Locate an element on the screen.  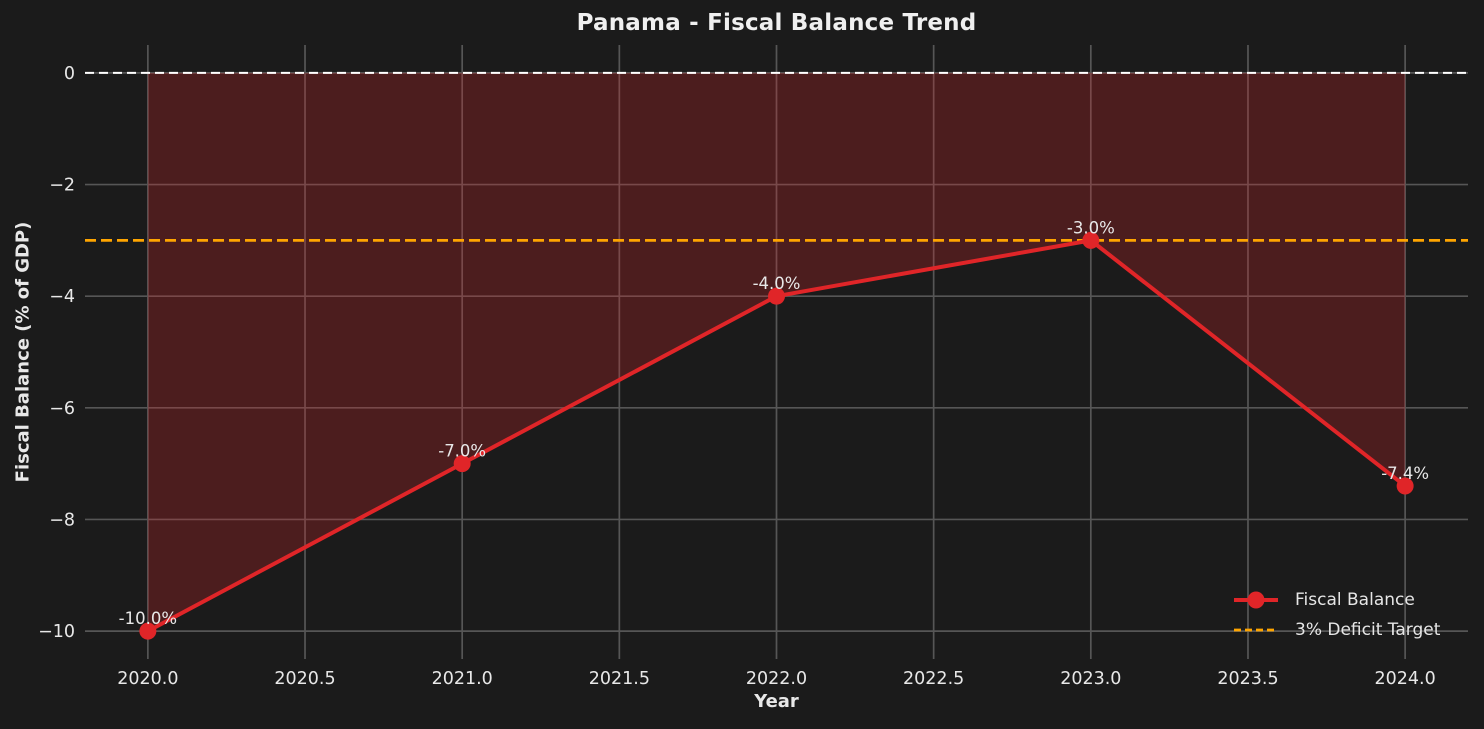
x-tick-label: 2022.0 is located at coordinates (776, 679).